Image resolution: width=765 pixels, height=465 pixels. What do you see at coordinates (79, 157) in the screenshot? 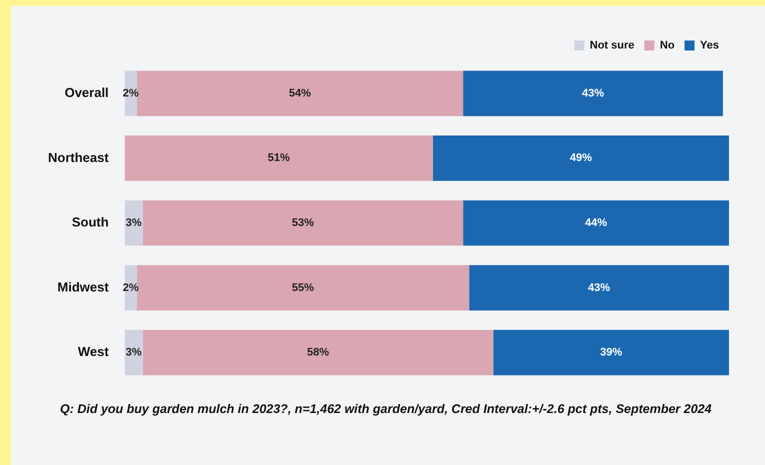
I see `y-tick-label: Northeast` at bounding box center [79, 157].